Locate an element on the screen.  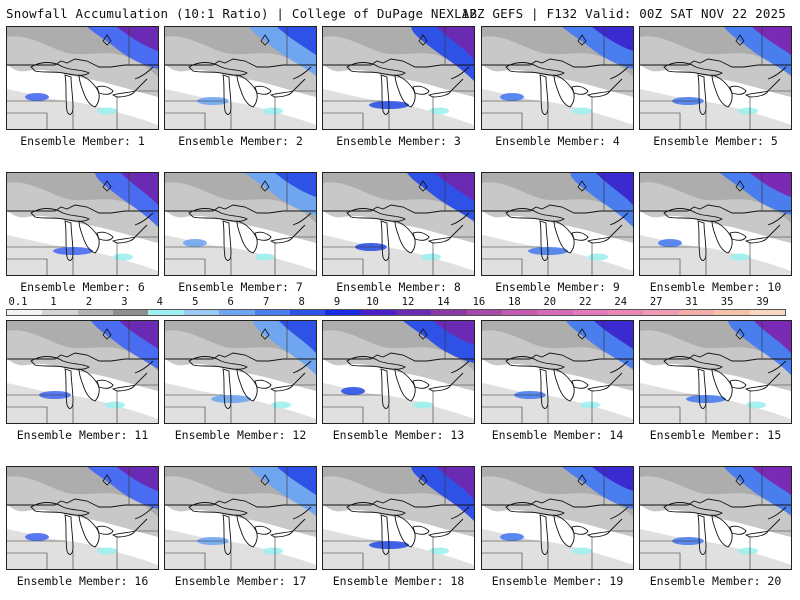
colorbar-tick-label: 4 is located at coordinates (159, 302).